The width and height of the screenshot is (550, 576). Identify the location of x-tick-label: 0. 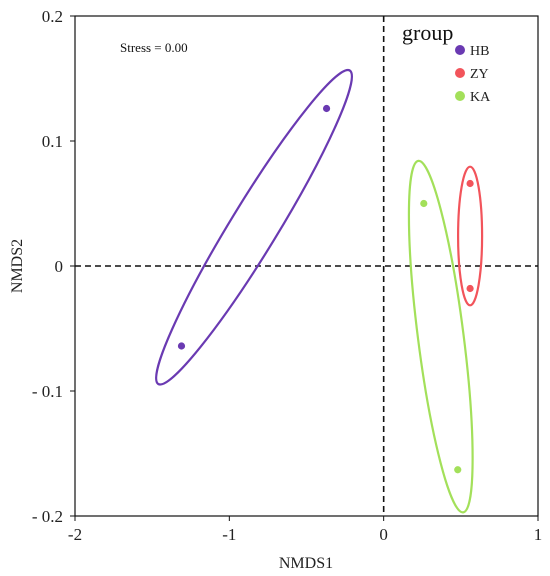
(383, 534).